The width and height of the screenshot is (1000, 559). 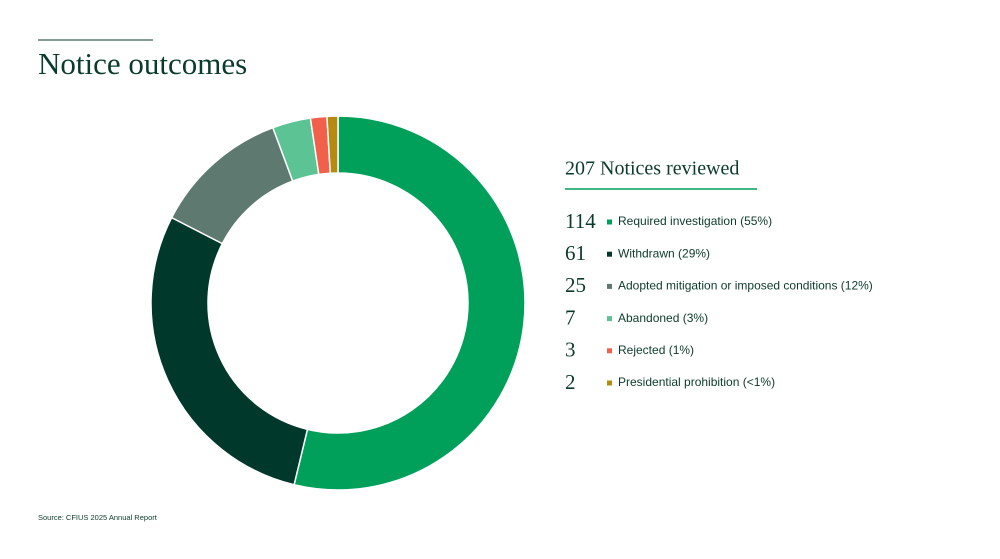 I want to click on legend-value: 114, so click(x=580, y=221).